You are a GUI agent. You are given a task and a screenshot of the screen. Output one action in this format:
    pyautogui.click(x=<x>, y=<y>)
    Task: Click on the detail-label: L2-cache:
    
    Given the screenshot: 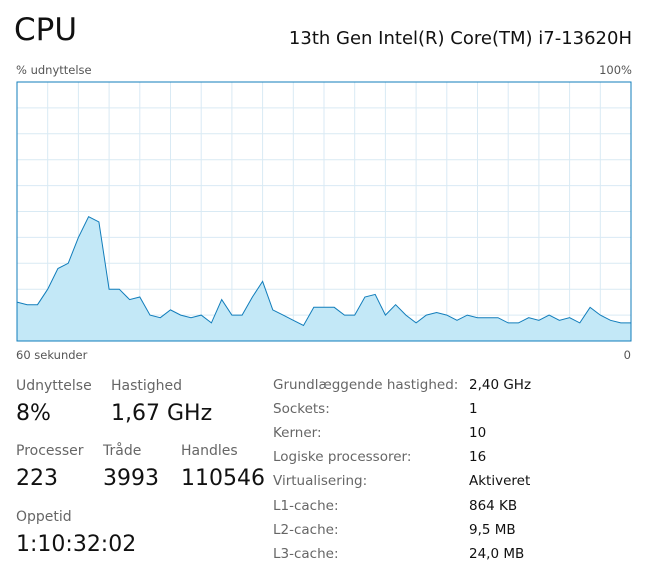 What is the action you would take?
    pyautogui.click(x=306, y=529)
    